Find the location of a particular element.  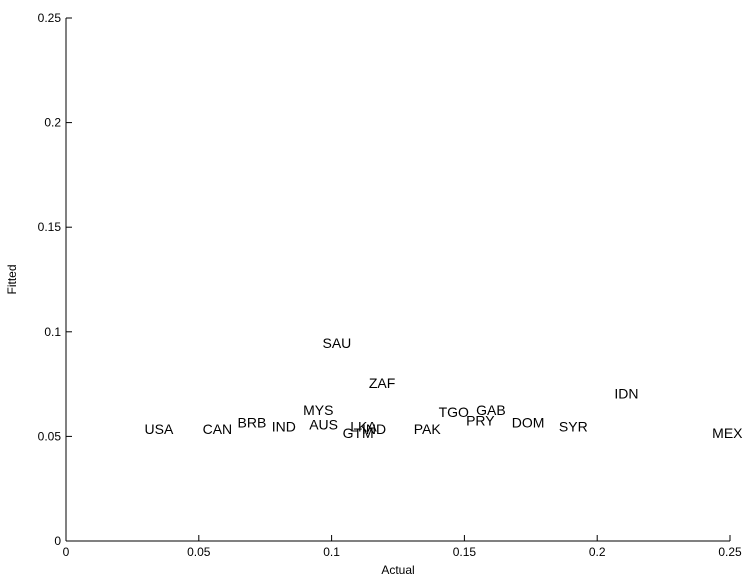

data-point-label: GTM is located at coordinates (358, 433).